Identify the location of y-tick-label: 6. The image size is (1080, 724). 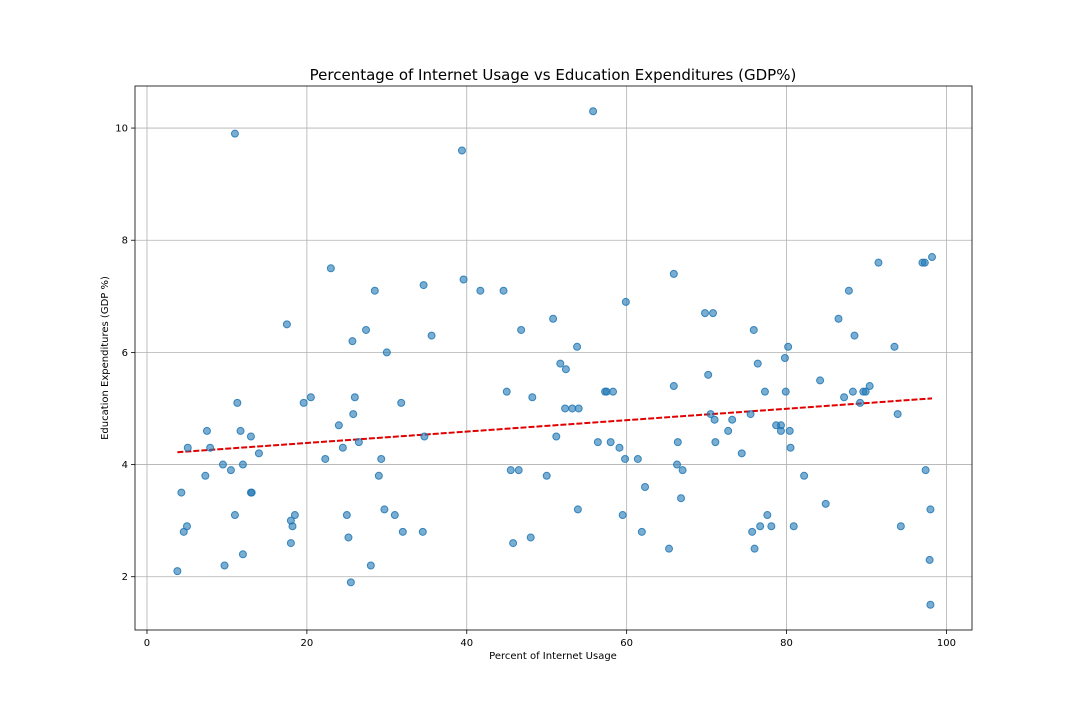
(125, 353).